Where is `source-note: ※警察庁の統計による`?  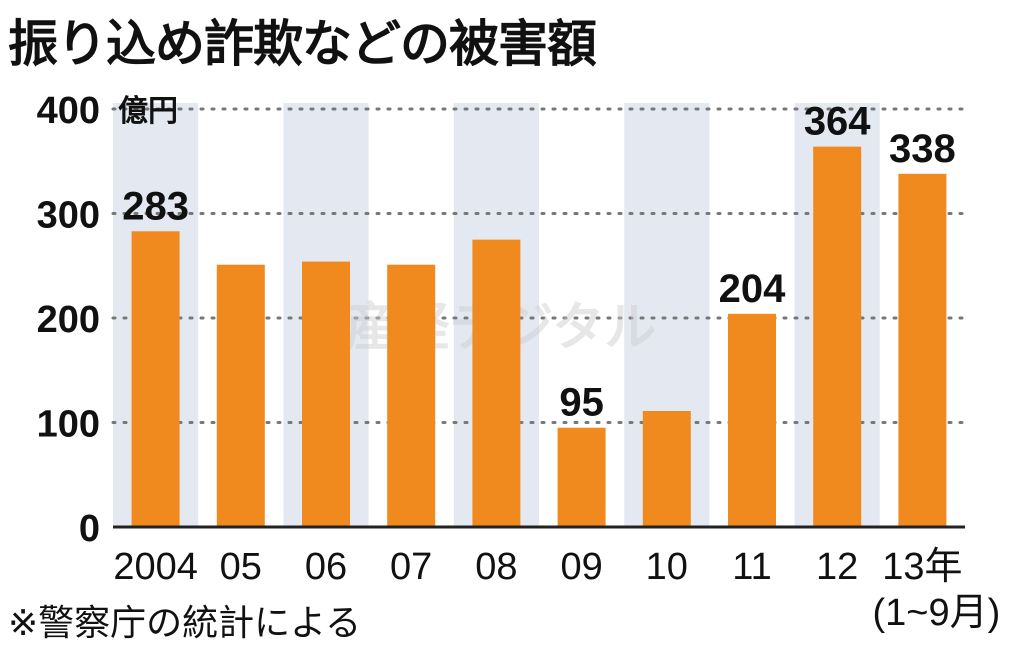 source-note: ※警察庁の統計による is located at coordinates (185, 623).